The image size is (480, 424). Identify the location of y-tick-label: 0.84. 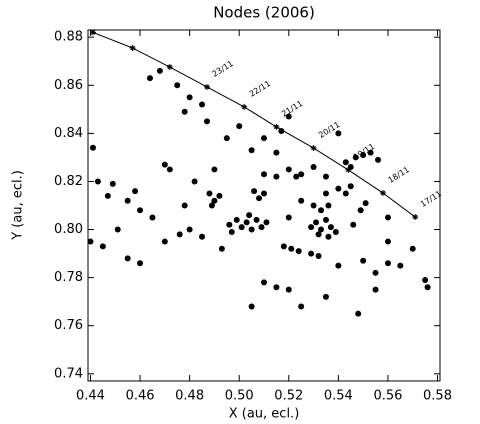
(68, 133).